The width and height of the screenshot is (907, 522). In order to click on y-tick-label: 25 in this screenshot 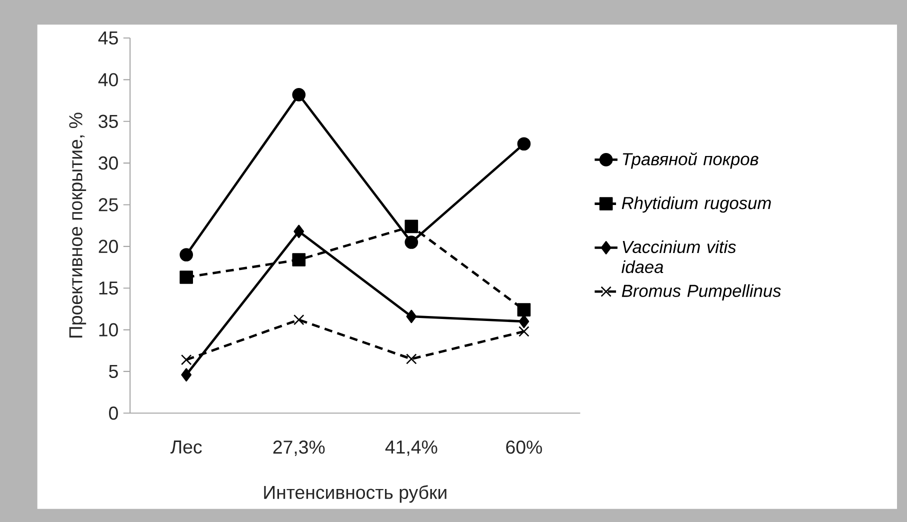, I will do `click(108, 205)`.